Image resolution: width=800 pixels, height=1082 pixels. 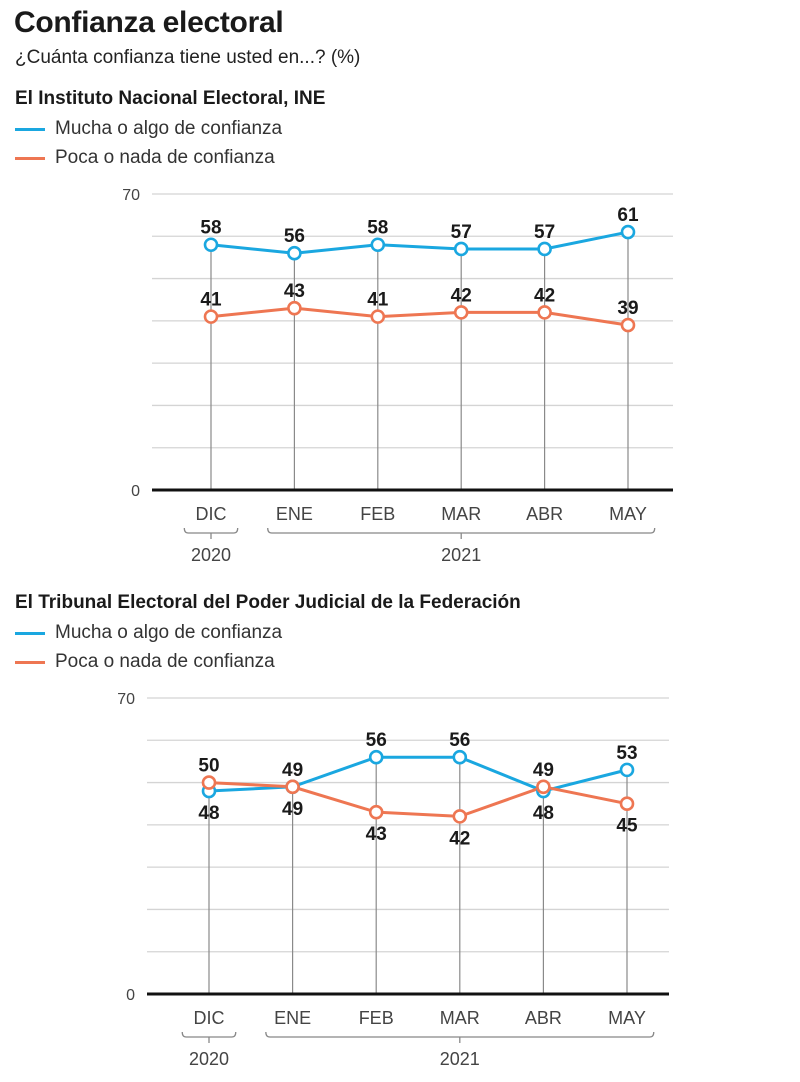 I want to click on chart-1-title: El Instituto Nacional Electoral, INE, so click(x=170, y=98).